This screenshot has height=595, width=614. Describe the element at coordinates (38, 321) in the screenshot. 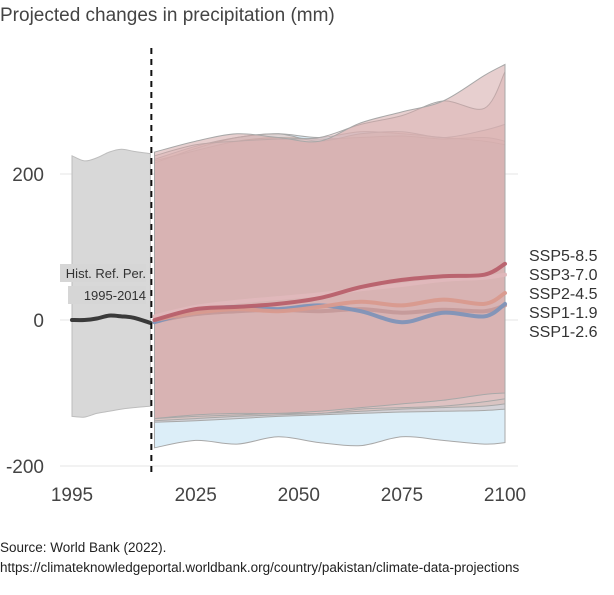

I see `y-tick-label: 0` at that location.